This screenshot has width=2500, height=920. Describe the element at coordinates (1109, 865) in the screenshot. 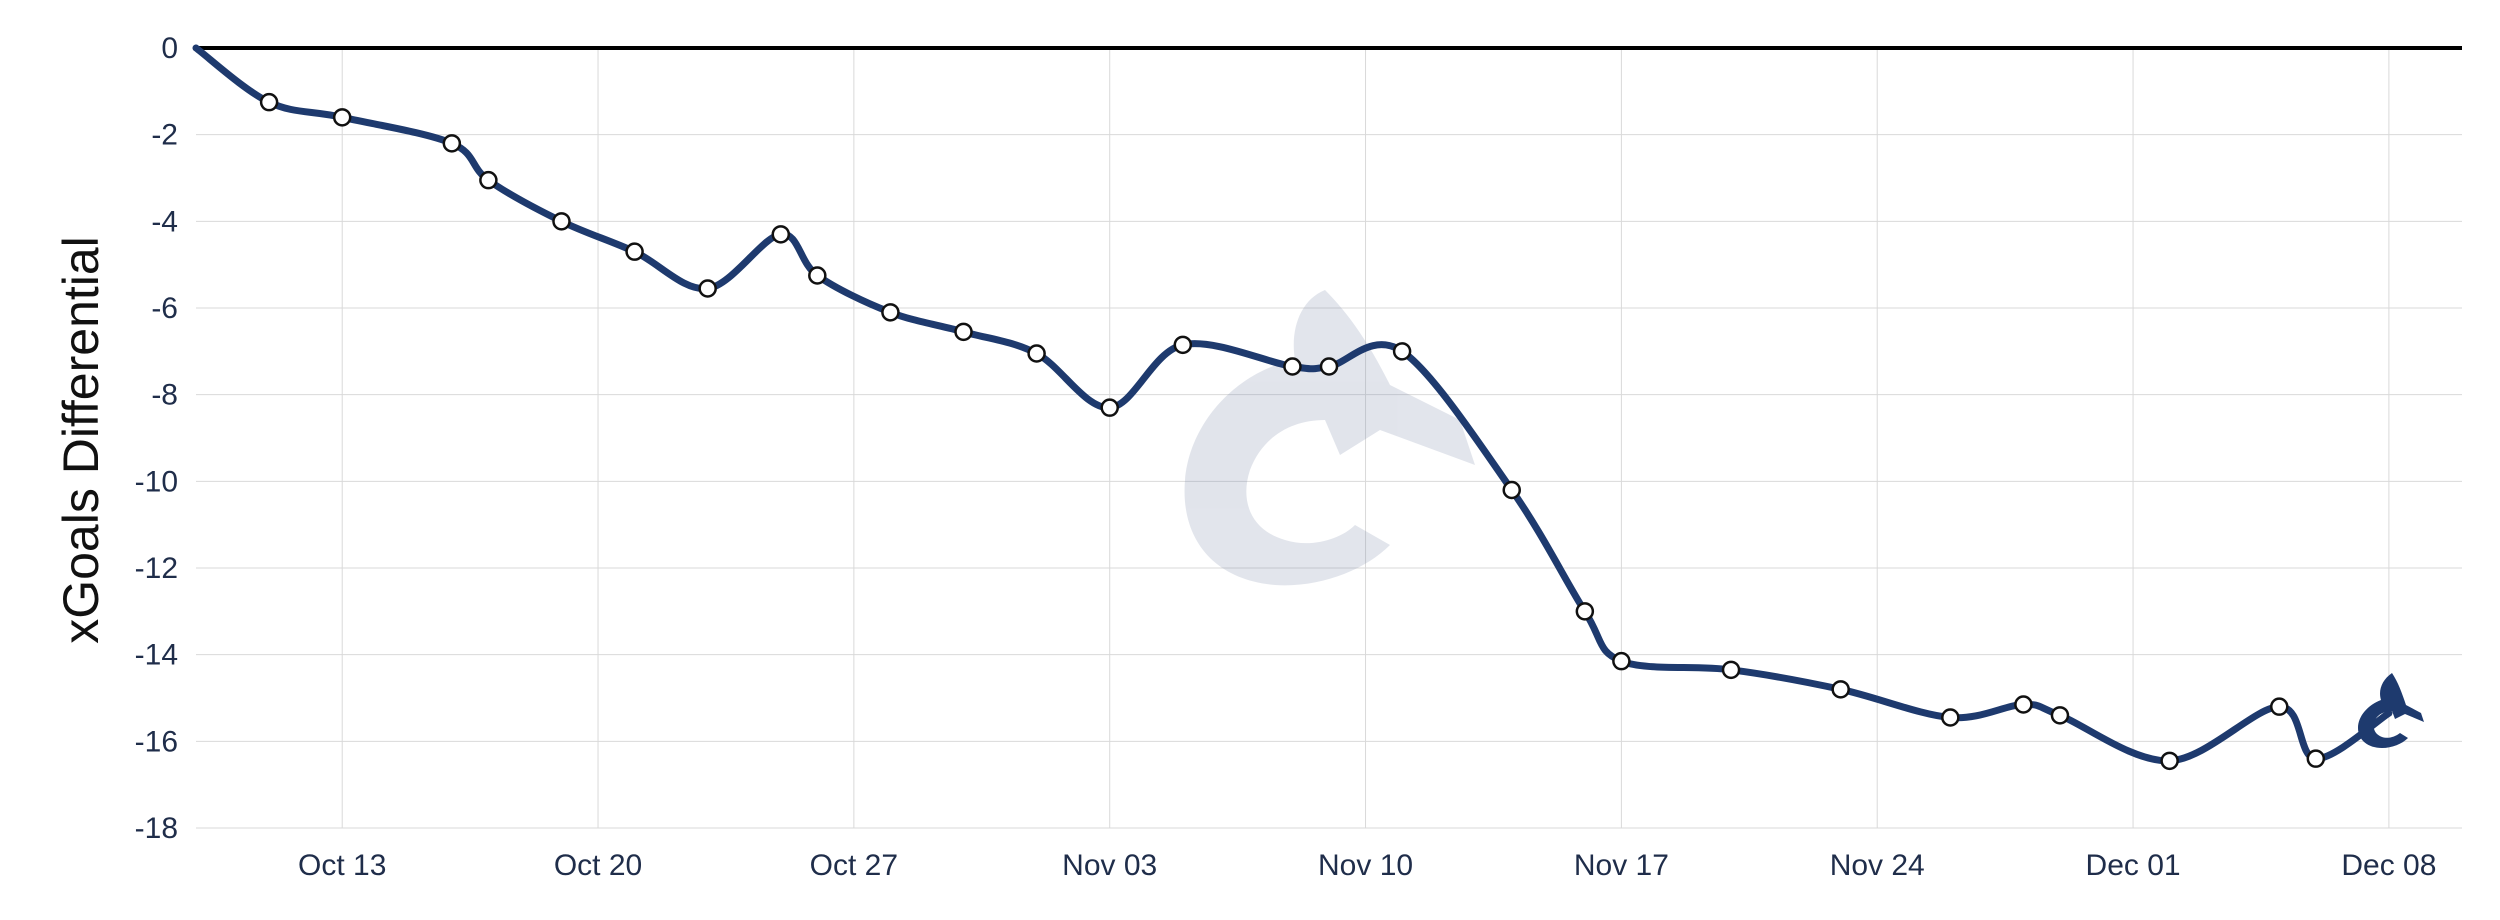

I see `x-tick-label: Nov 03` at that location.